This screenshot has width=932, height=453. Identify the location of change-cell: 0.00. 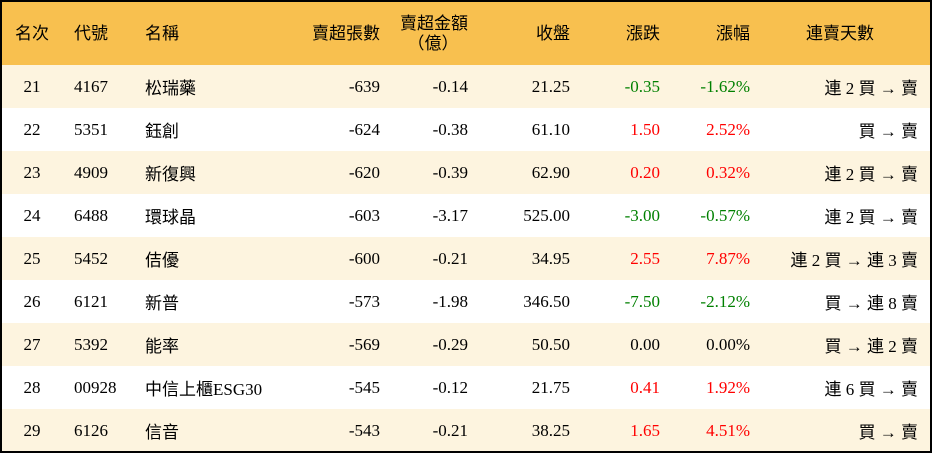
(645, 344).